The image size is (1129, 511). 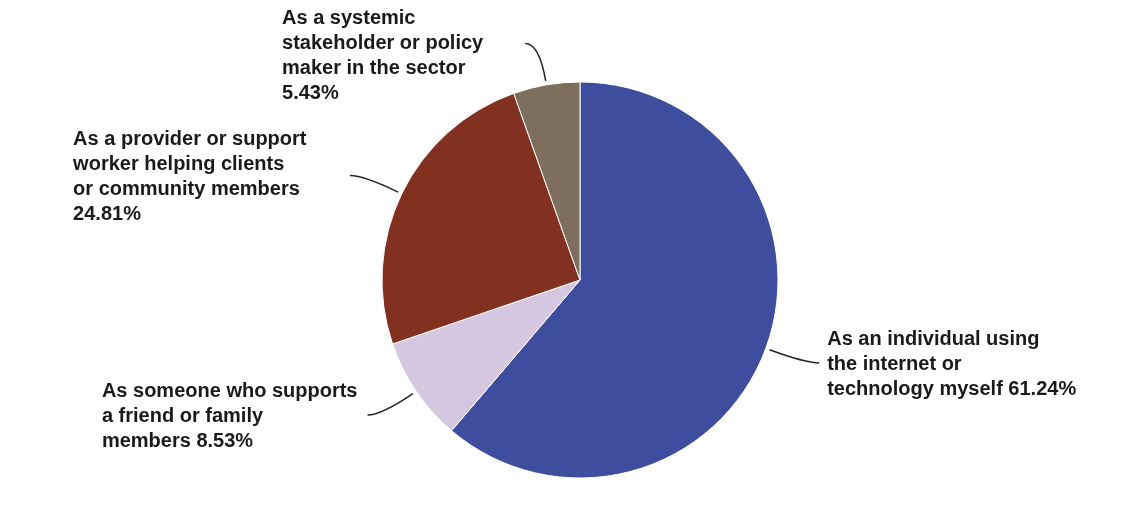 I want to click on data-label: 24.81%, so click(x=107, y=213).